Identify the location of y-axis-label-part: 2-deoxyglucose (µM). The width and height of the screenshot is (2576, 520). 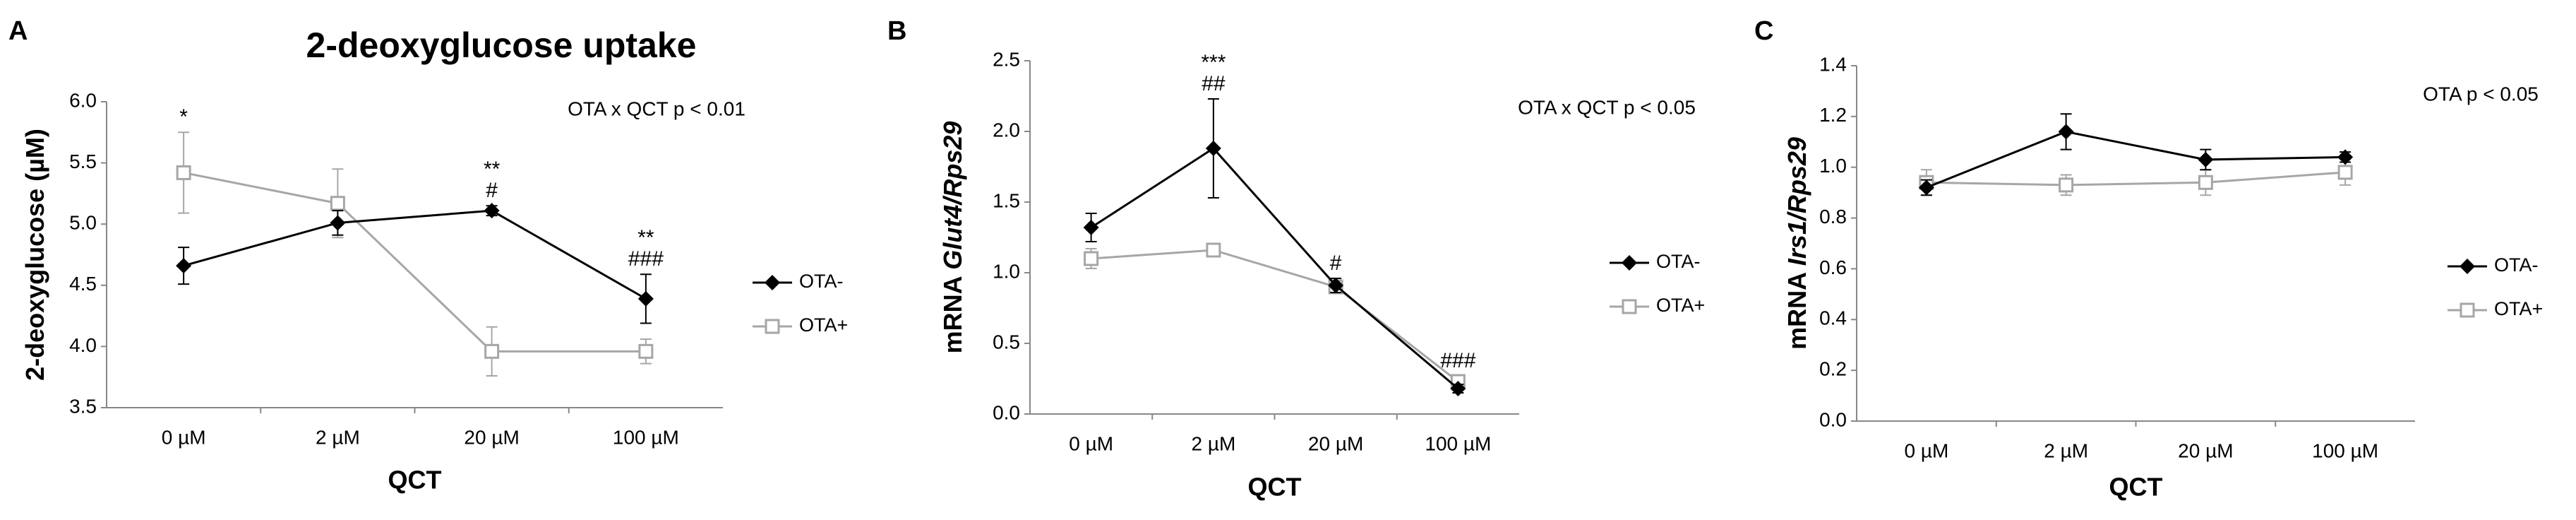
(34, 255).